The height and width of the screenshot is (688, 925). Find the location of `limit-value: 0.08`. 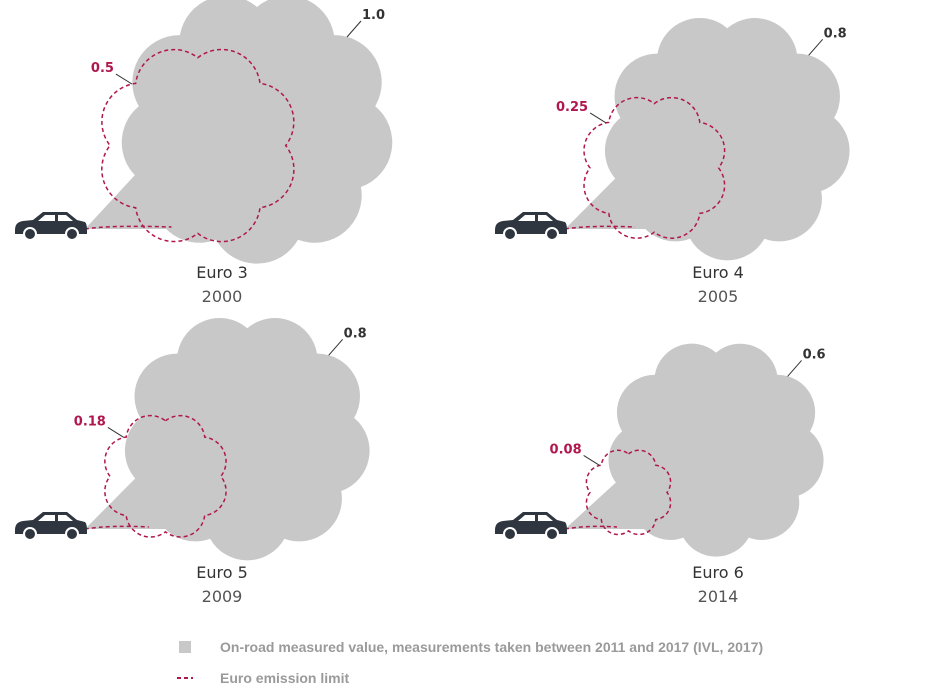

limit-value: 0.08 is located at coordinates (566, 449).